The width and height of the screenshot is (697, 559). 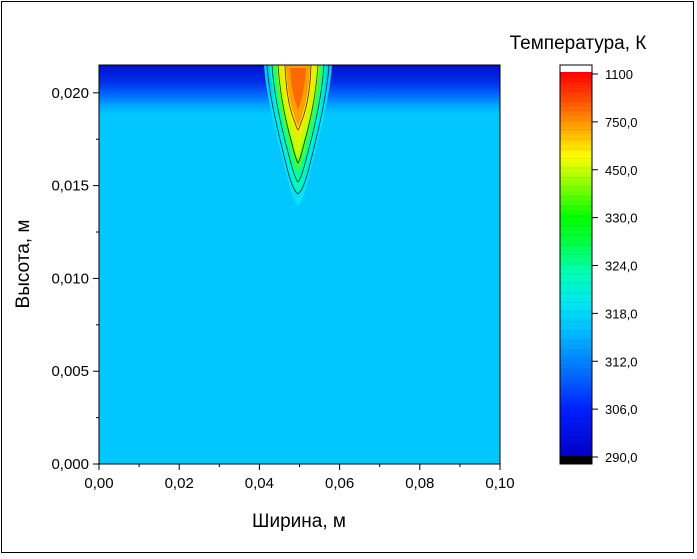 I want to click on x-tick-label: 0,00, so click(x=98, y=483).